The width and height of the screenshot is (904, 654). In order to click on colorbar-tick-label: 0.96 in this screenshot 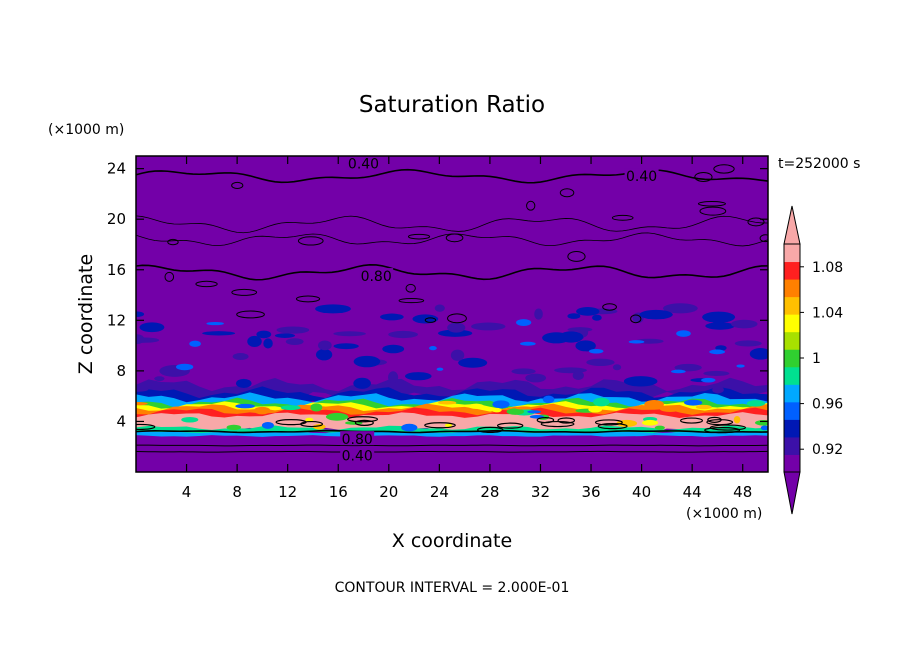, I will do `click(827, 405)`.